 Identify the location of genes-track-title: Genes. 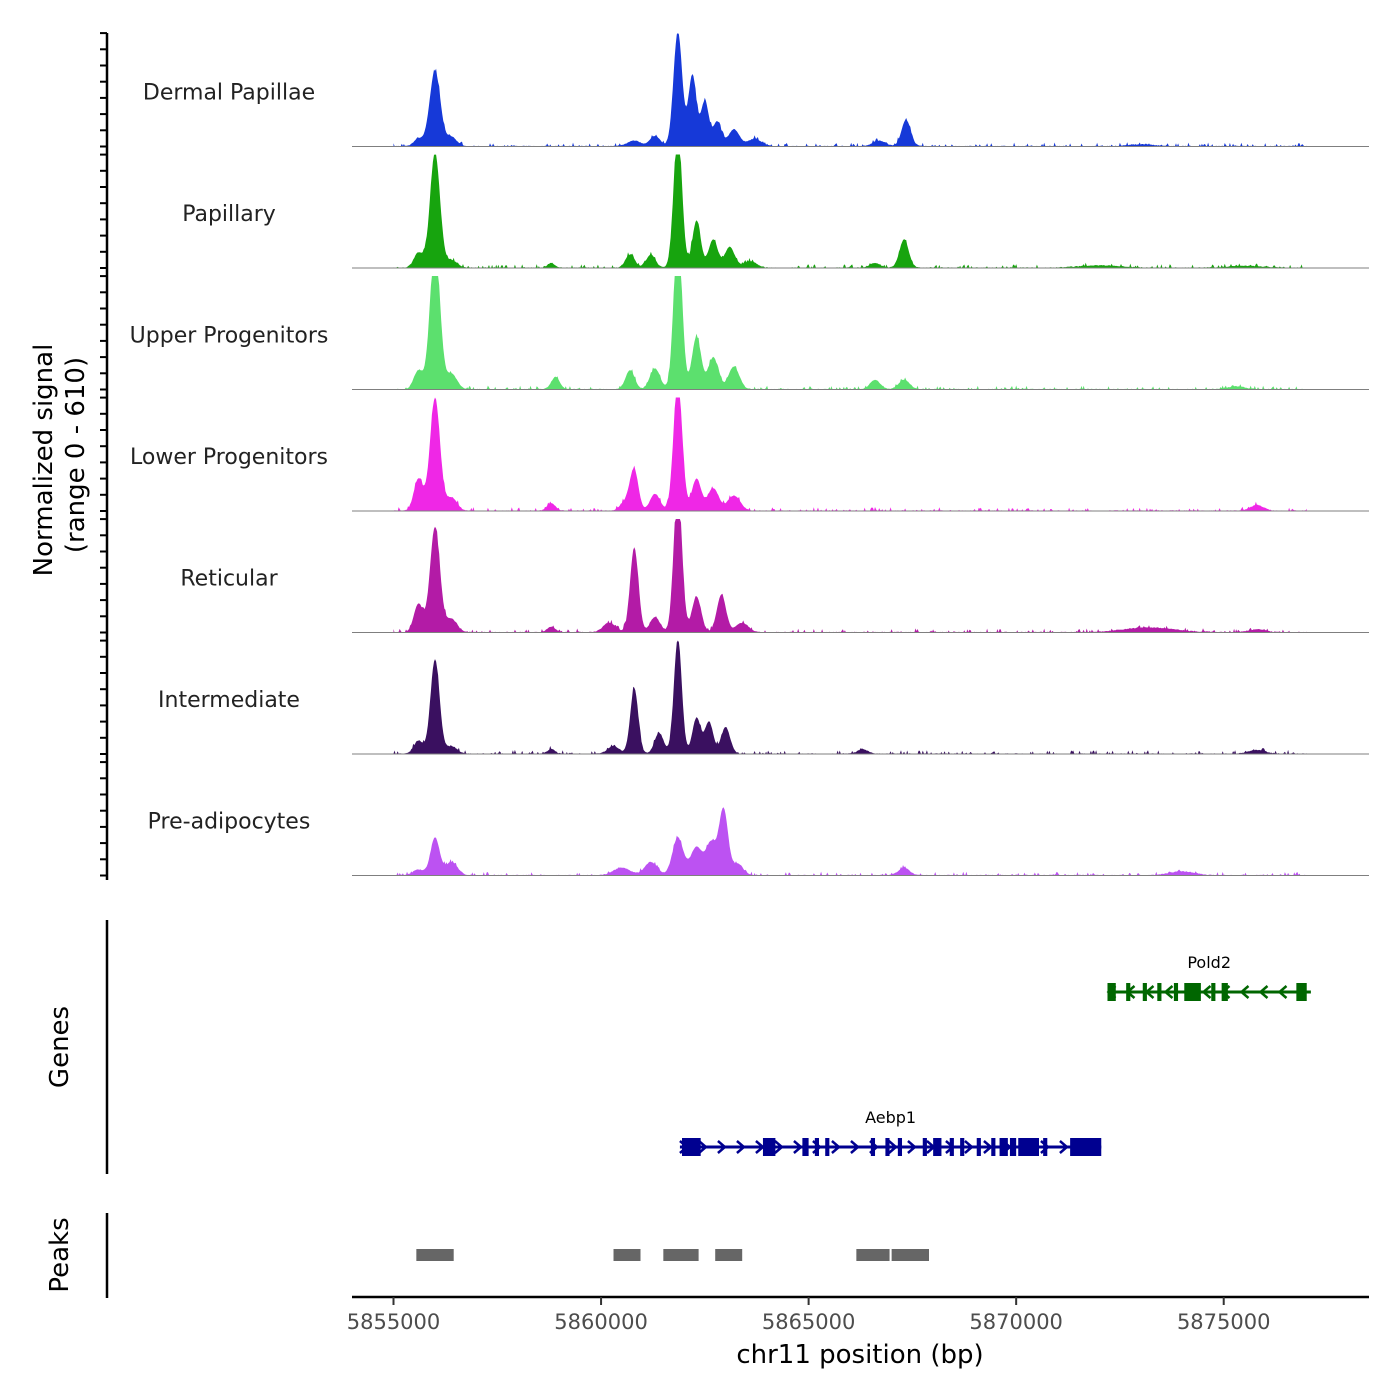
(60, 1047).